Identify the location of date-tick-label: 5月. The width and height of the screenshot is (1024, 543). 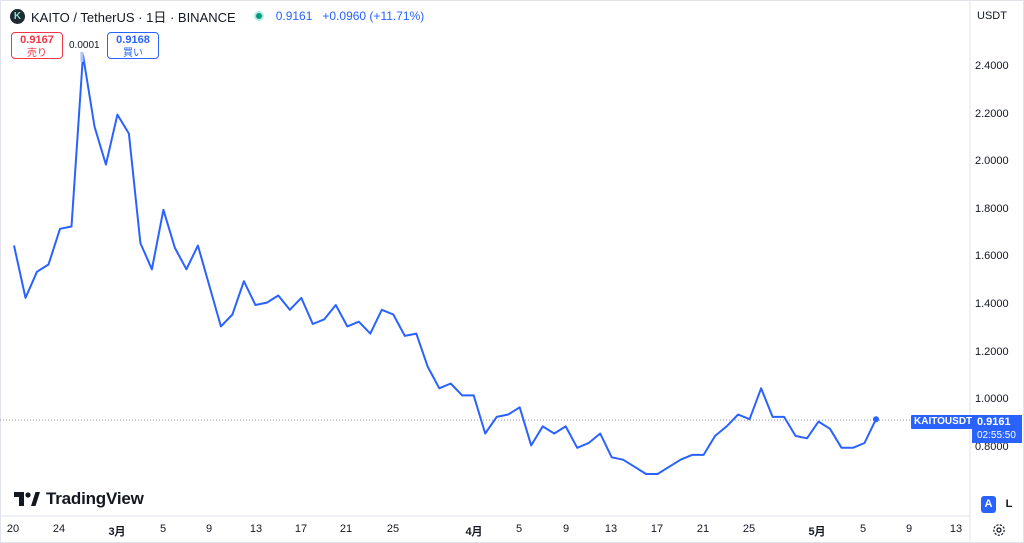
(817, 532).